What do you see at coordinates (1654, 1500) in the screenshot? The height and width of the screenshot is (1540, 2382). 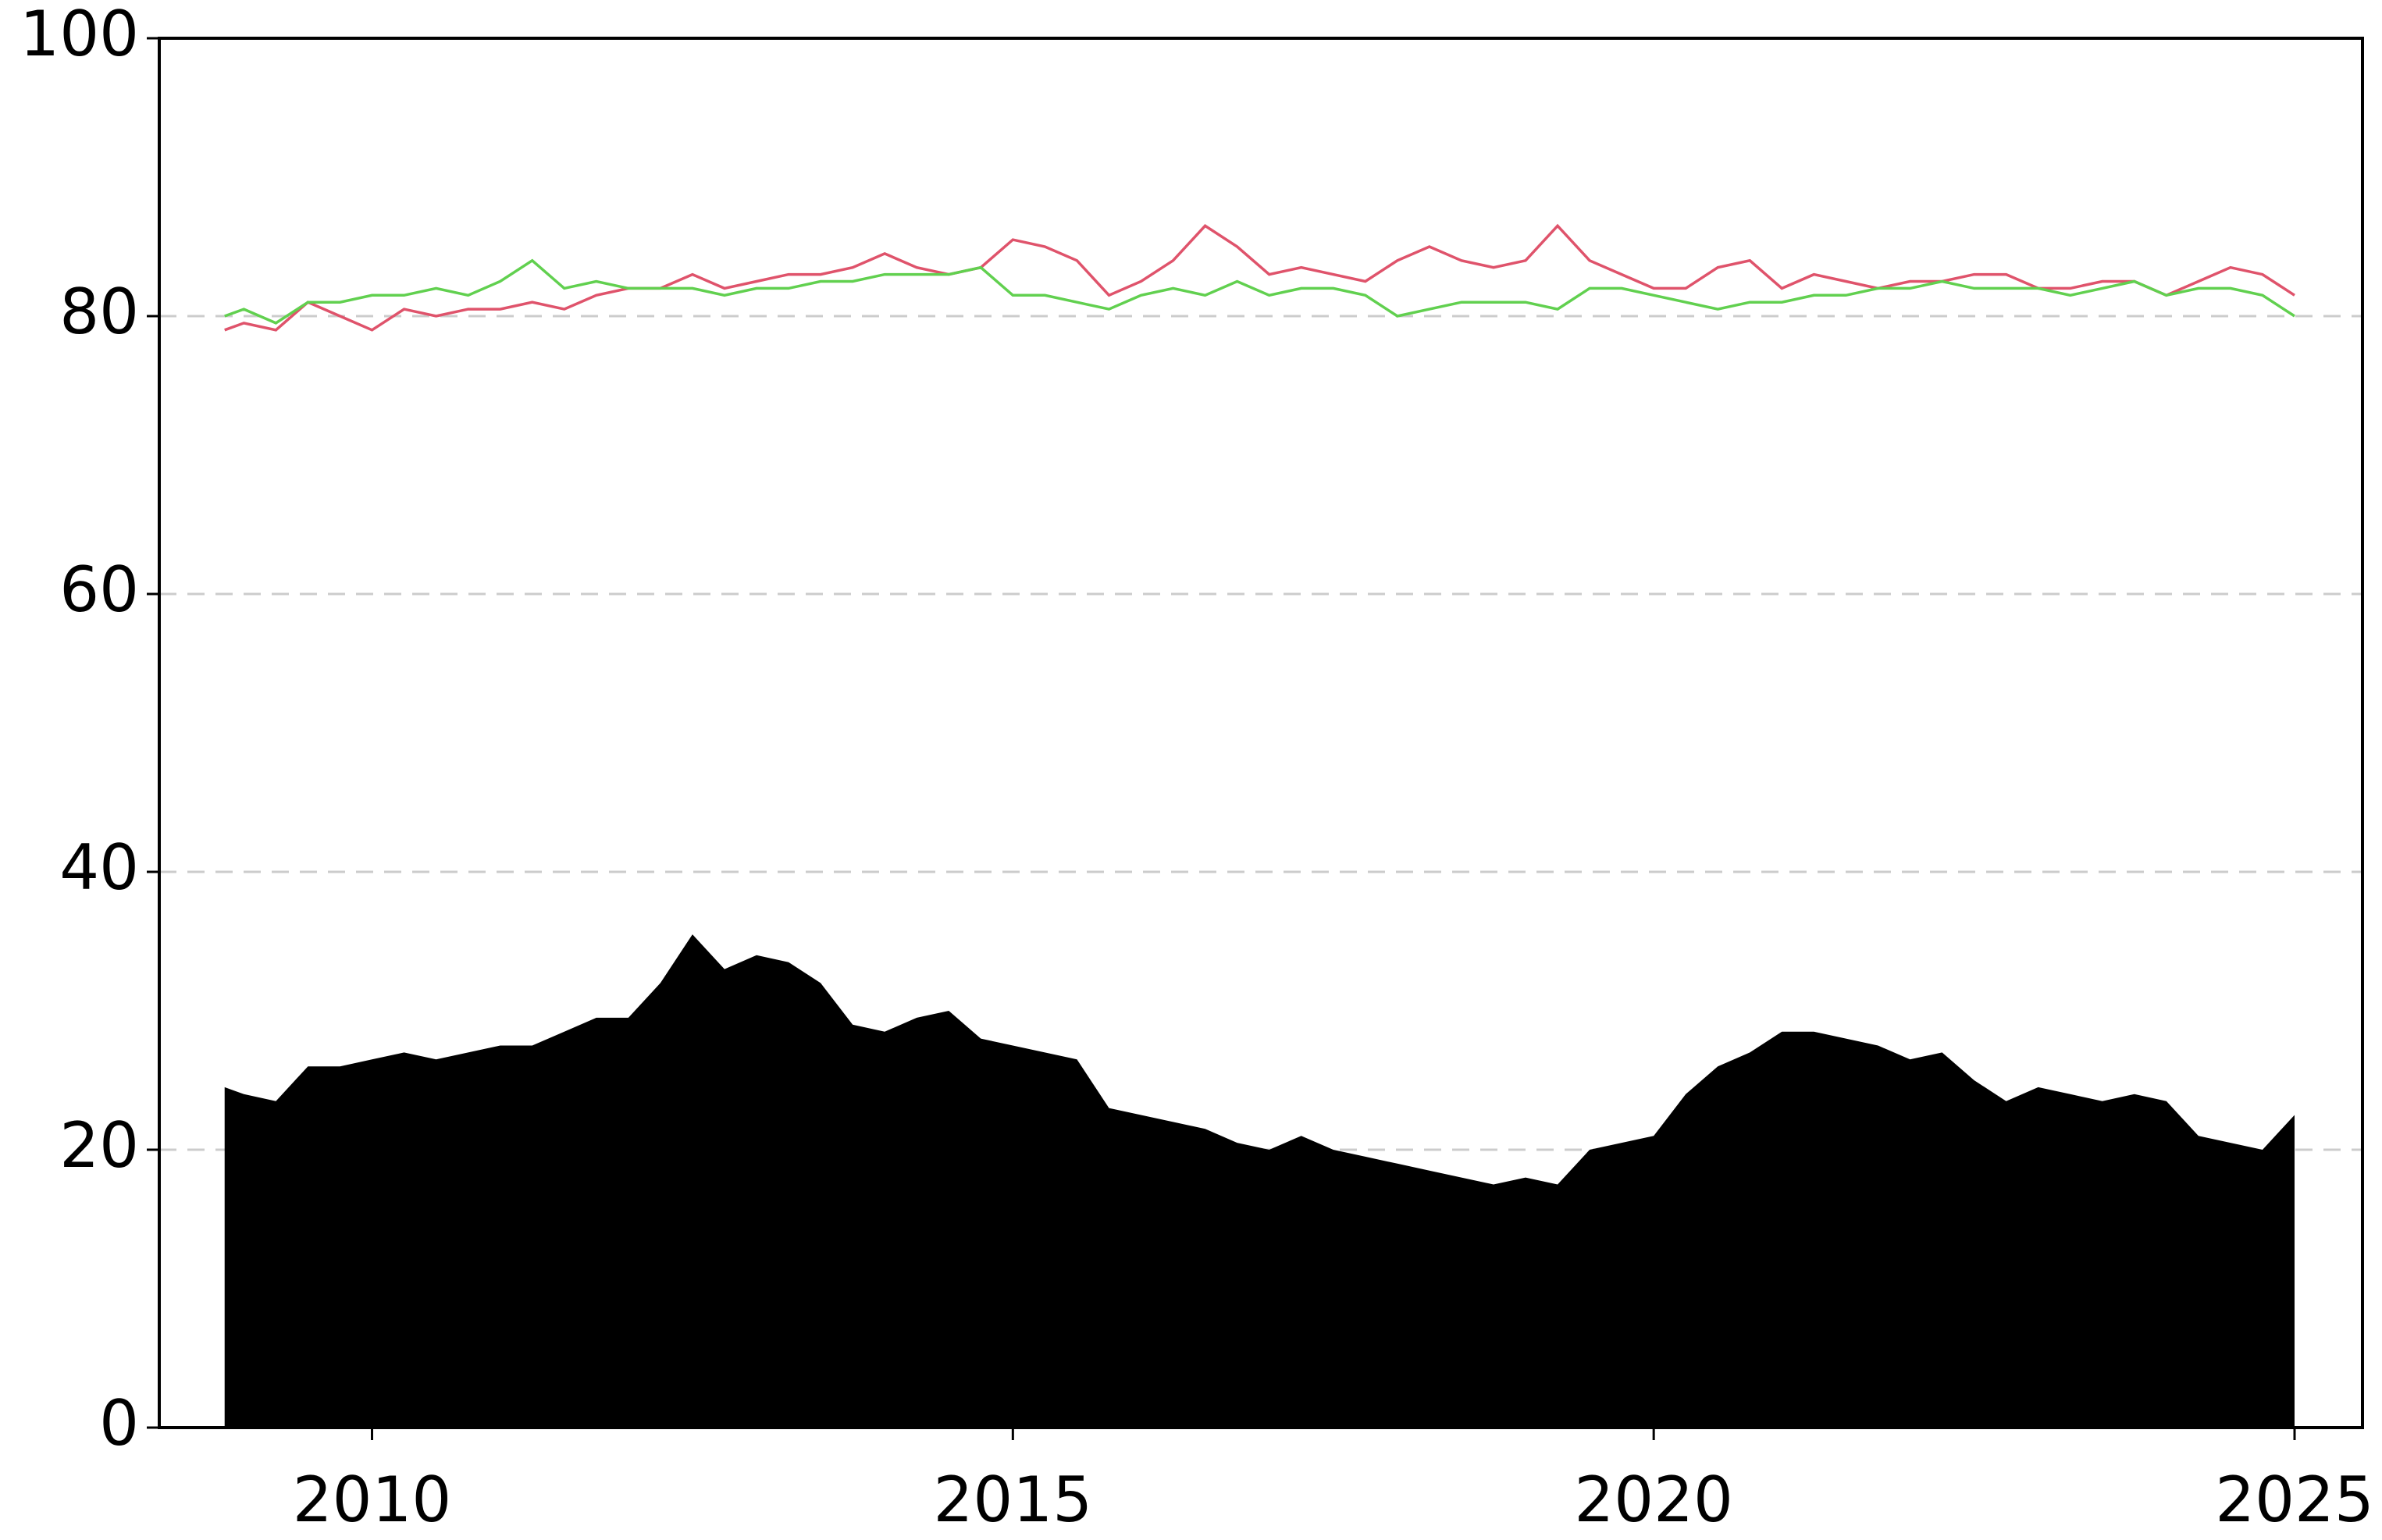 I see `x-tick-label: 2020` at bounding box center [1654, 1500].